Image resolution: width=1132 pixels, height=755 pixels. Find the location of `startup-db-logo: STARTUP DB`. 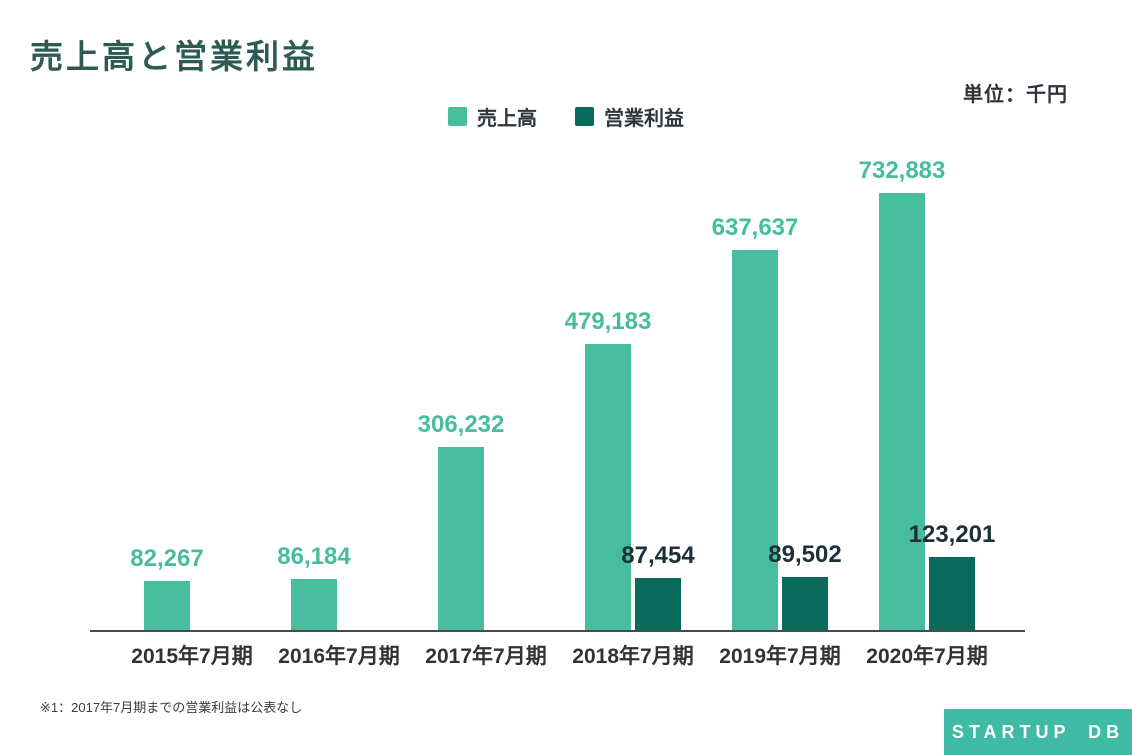

startup-db-logo: STARTUP DB is located at coordinates (1038, 732).